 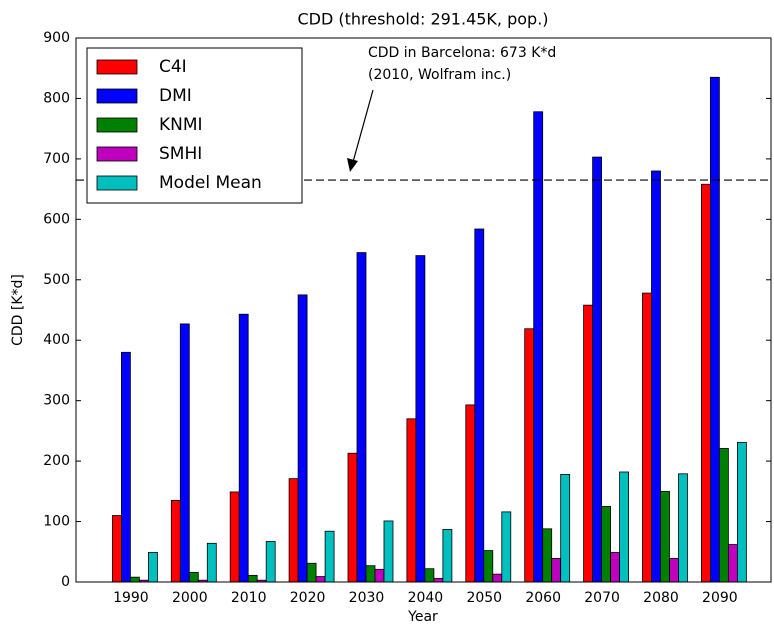 I want to click on x-tick-label: 2080, so click(x=661, y=598).